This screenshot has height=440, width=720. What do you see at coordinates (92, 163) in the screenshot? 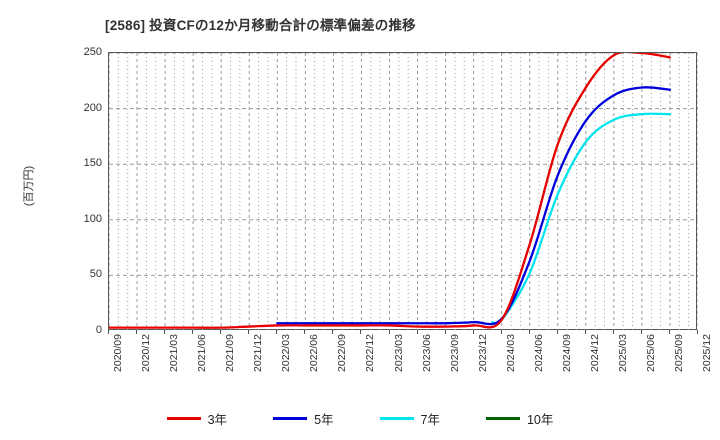
I see `y-tick-label: 150` at bounding box center [92, 163].